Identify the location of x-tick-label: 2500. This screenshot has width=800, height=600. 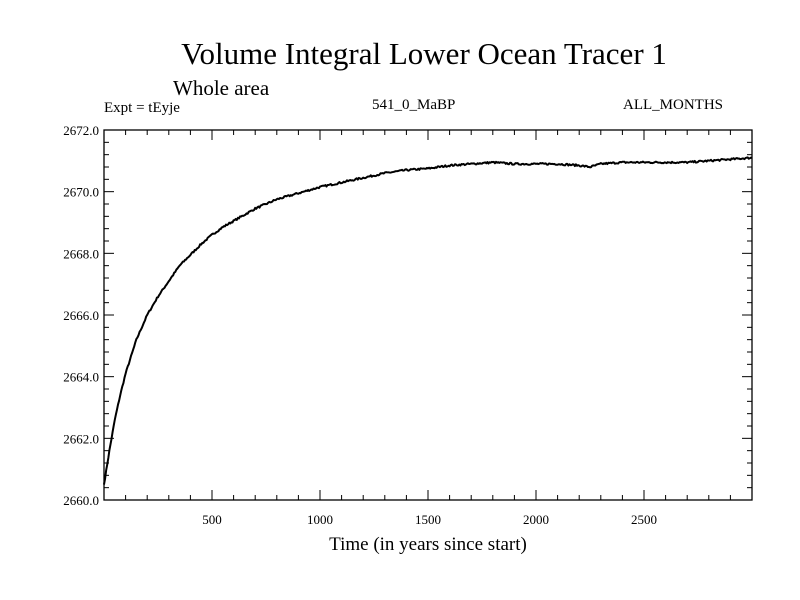
(644, 519).